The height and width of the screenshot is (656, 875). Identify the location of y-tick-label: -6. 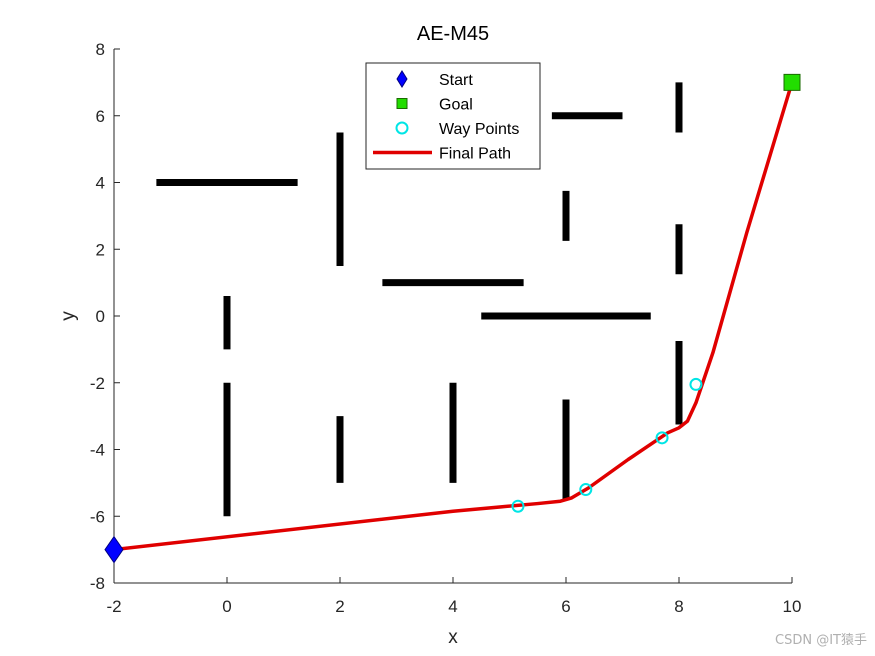
(97, 516).